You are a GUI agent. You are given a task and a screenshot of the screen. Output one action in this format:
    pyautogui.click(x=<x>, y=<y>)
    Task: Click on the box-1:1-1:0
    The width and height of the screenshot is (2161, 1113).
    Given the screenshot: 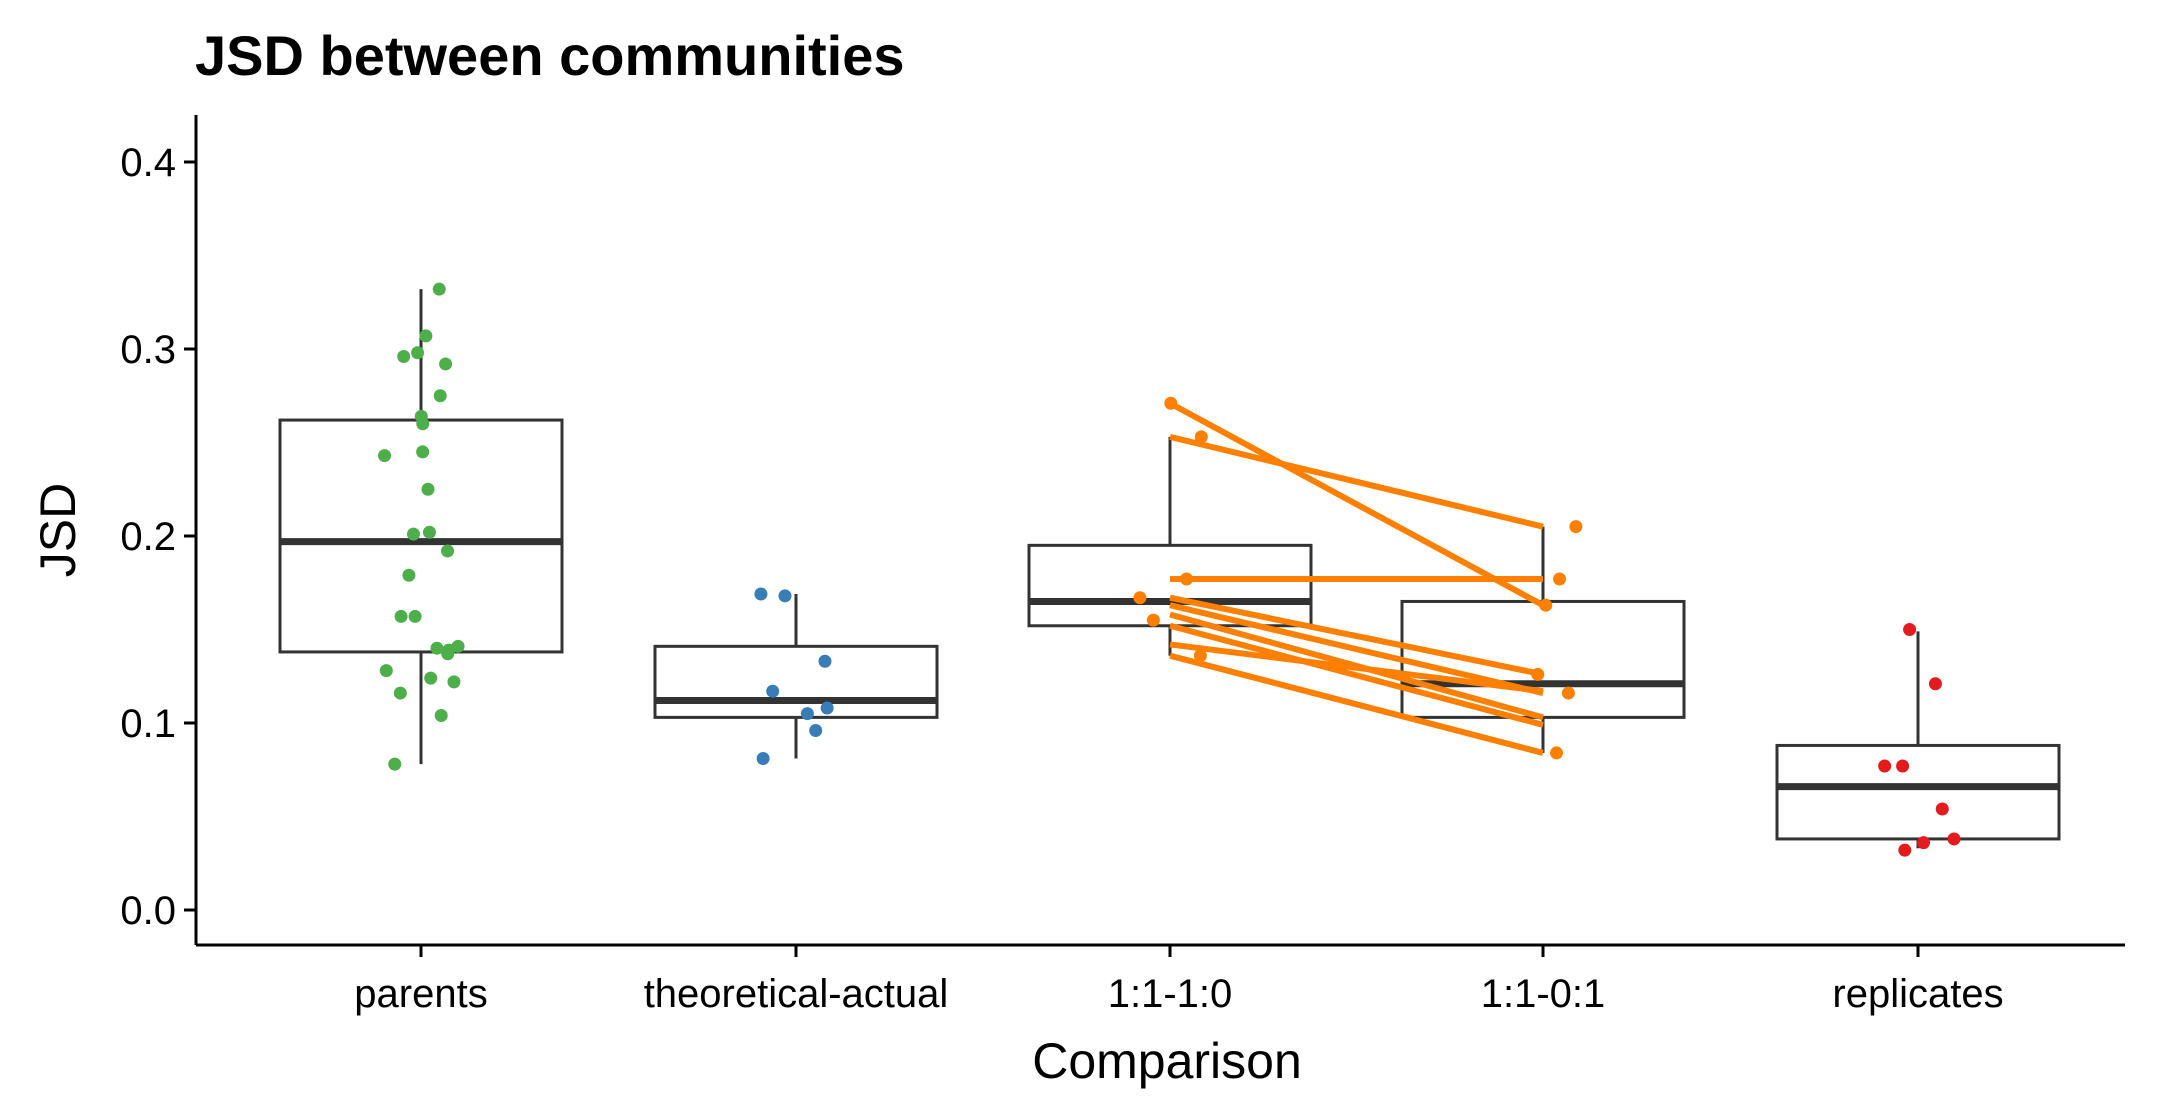 What is the action you would take?
    pyautogui.click(x=1170, y=546)
    